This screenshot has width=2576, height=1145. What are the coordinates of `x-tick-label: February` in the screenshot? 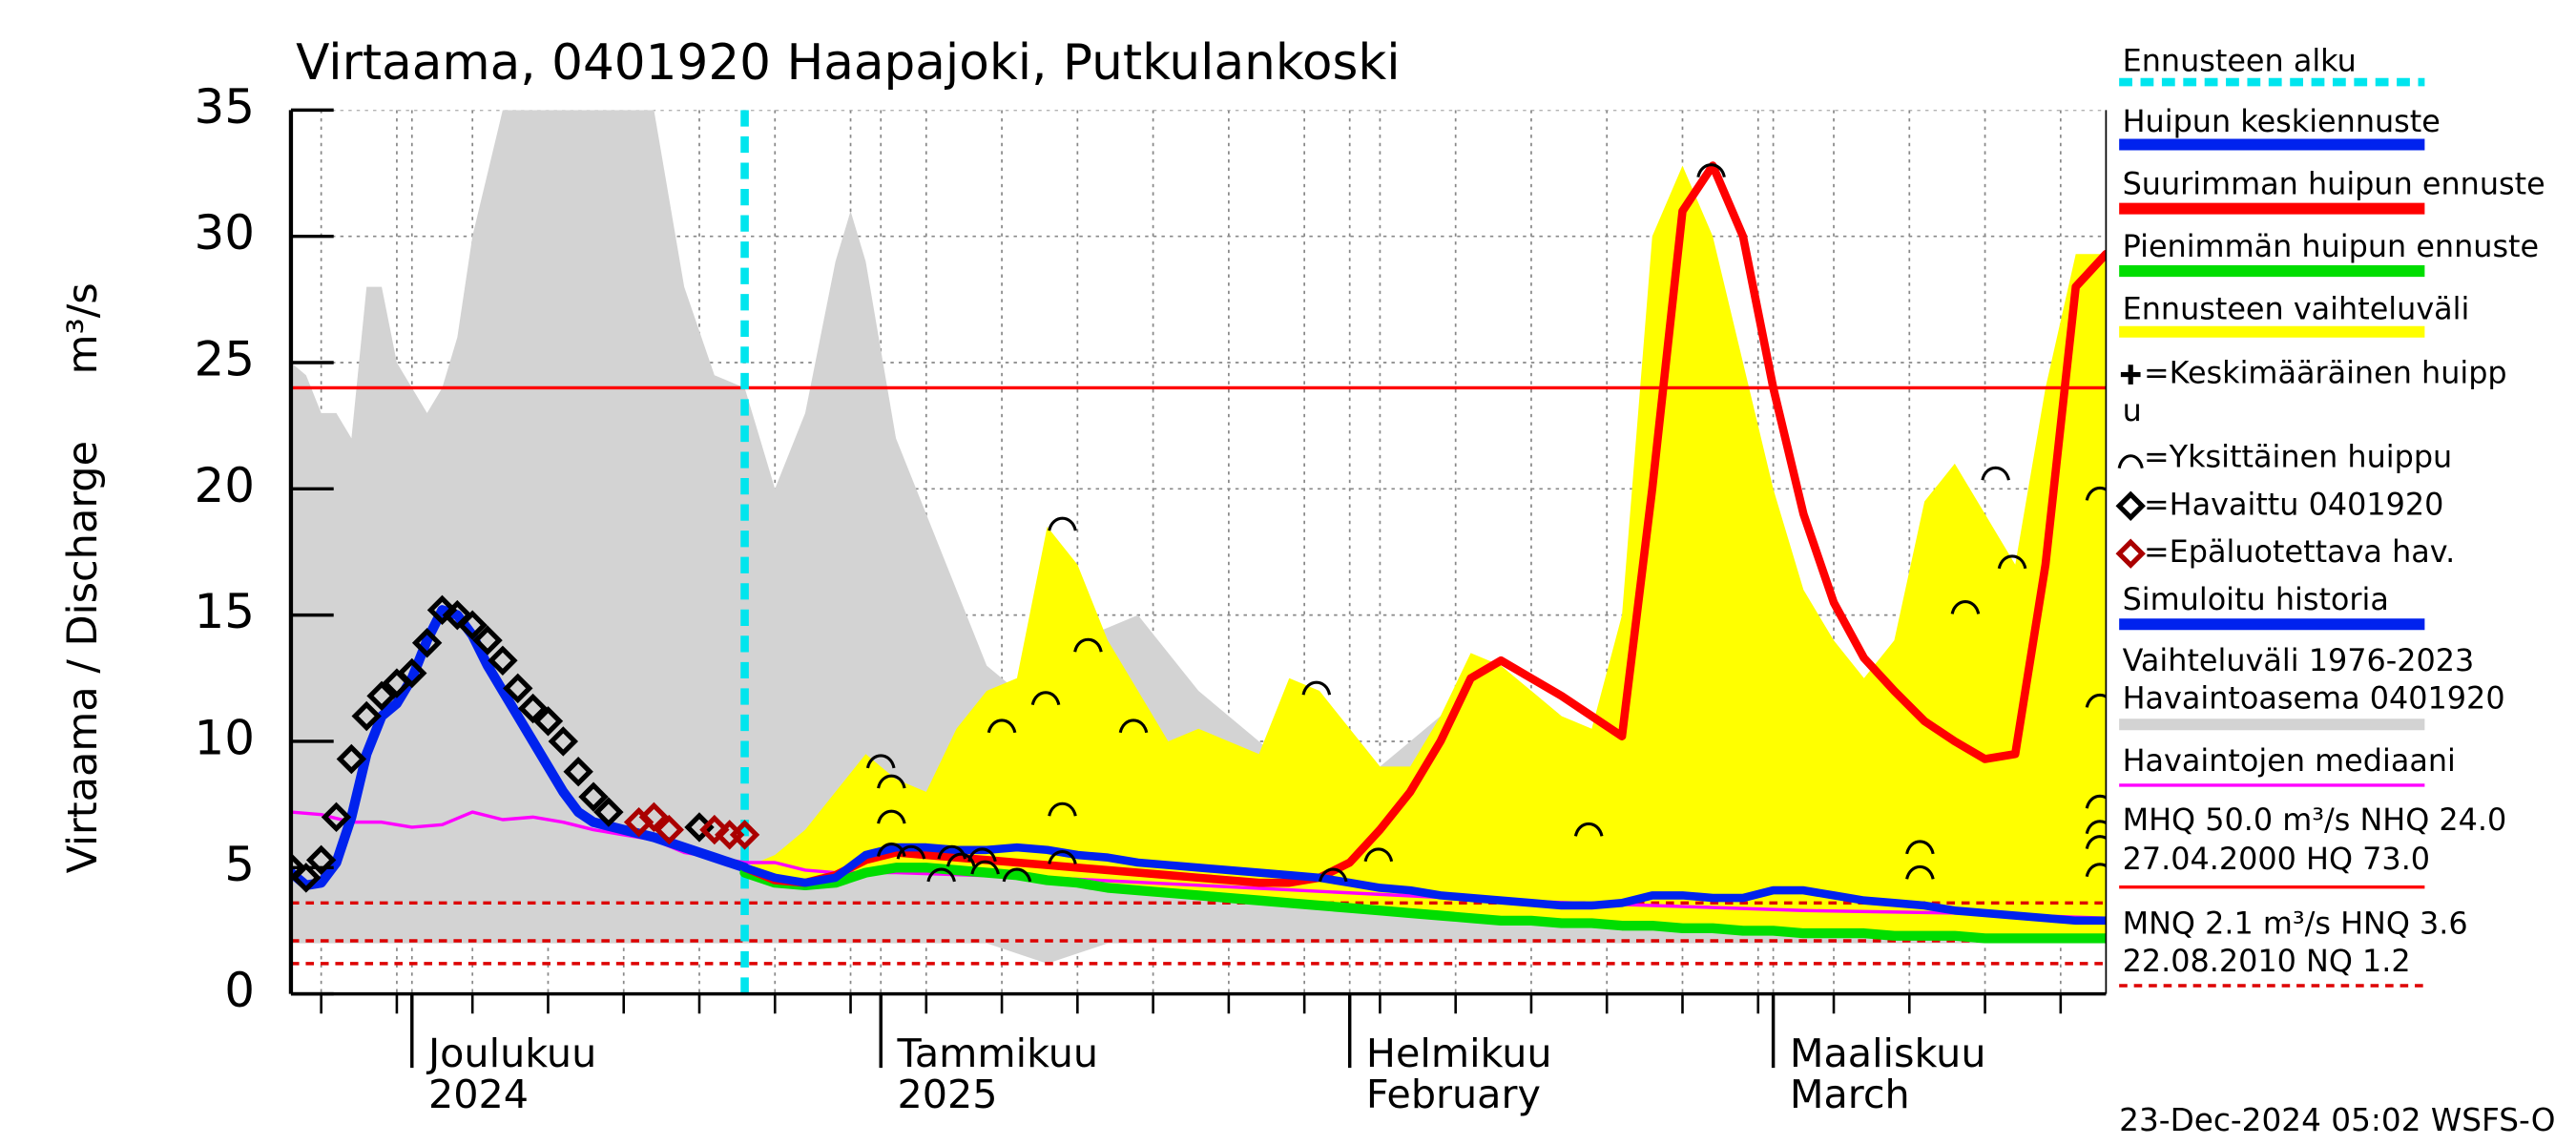 It's located at (1453, 1094).